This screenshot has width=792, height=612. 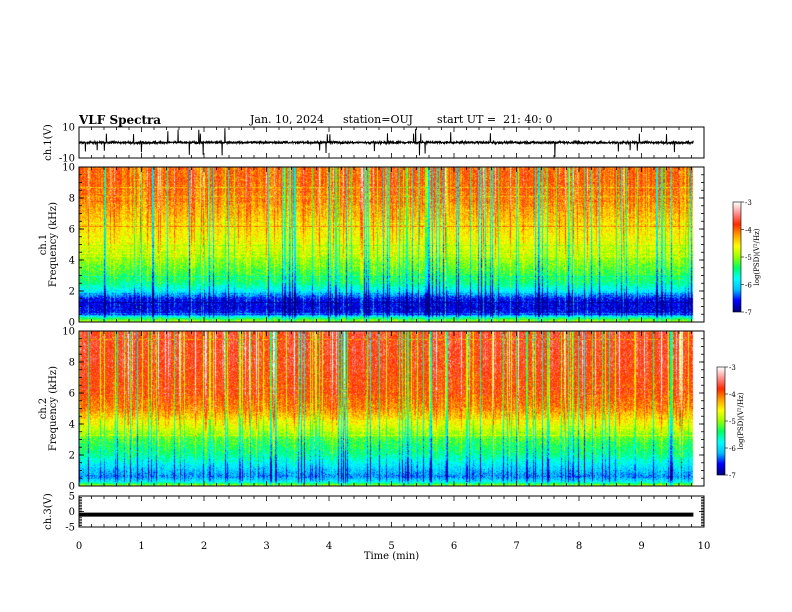 I want to click on ch1-colorbar-gradient, so click(x=737, y=257).